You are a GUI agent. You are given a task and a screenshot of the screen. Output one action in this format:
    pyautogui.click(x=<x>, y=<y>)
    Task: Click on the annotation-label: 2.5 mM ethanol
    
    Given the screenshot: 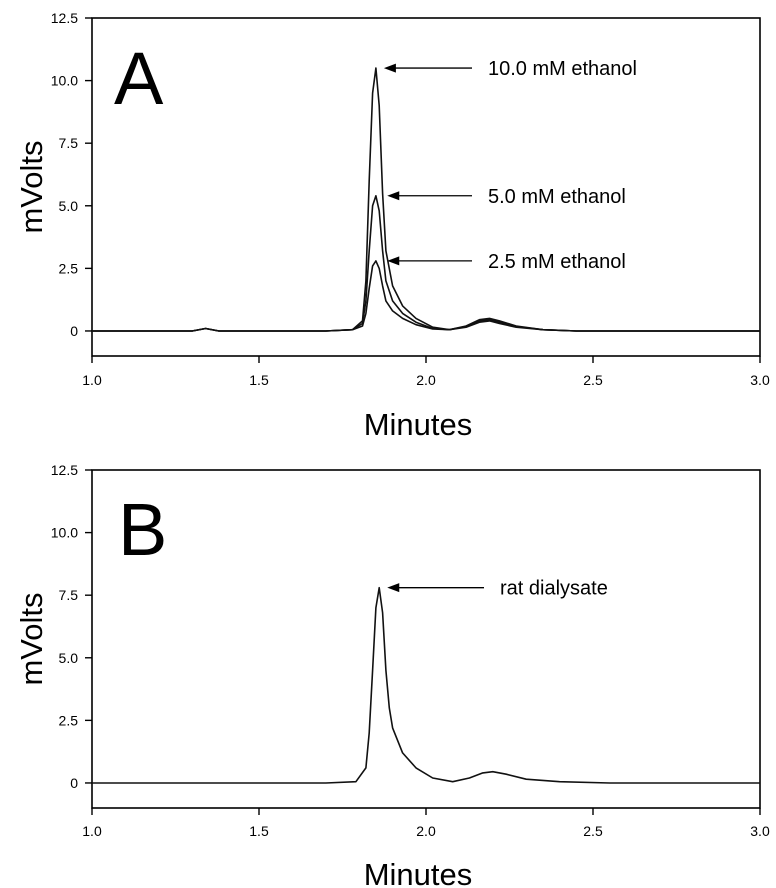 What is the action you would take?
    pyautogui.click(x=557, y=262)
    